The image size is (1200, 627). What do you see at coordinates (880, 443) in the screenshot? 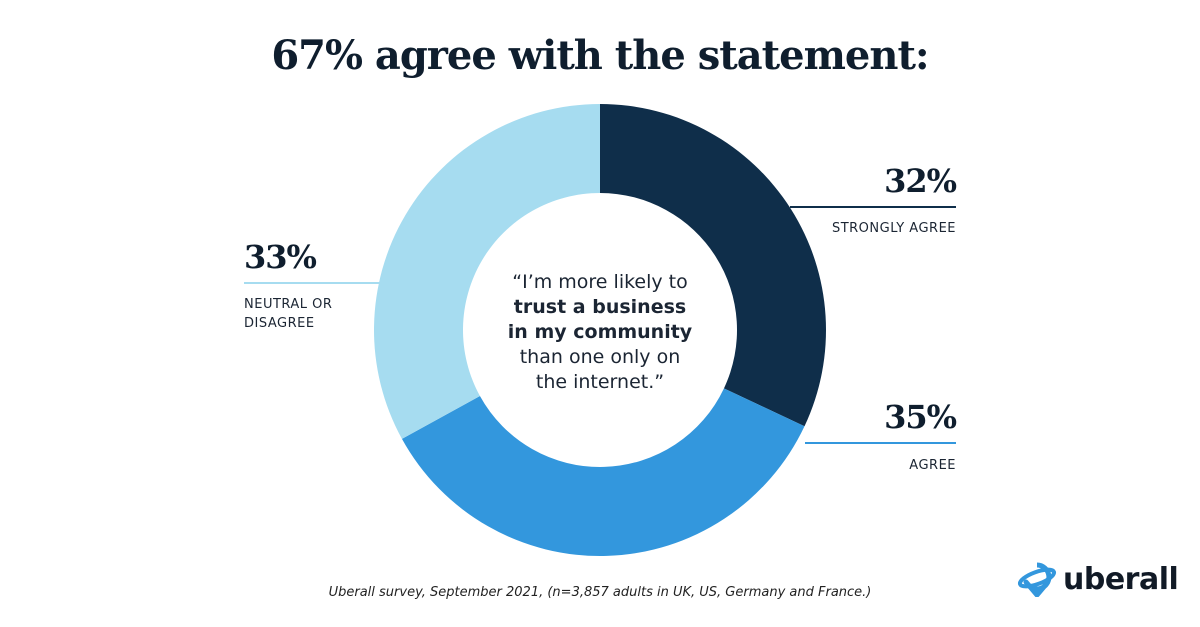
I see `leader-line-agree` at bounding box center [880, 443].